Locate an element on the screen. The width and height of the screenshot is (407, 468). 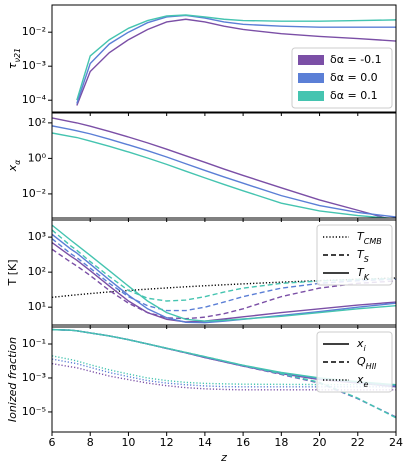
legend-label: QHII is located at coordinates (367, 363).